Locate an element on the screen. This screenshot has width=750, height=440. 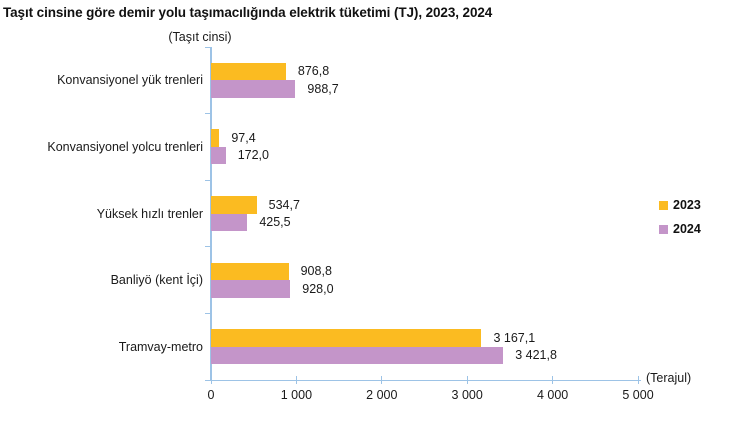
category-label: Konvansiyonel yük trenleri is located at coordinates (130, 80).